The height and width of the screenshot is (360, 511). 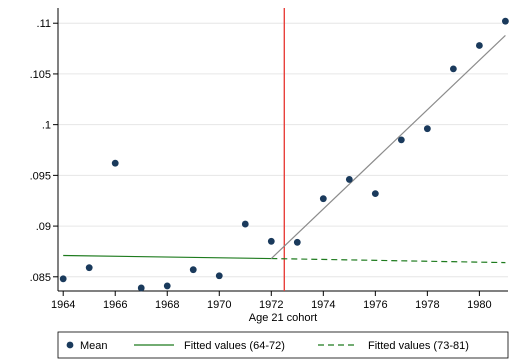 What do you see at coordinates (40, 176) in the screenshot?
I see `y-tick-label: .095` at bounding box center [40, 176].